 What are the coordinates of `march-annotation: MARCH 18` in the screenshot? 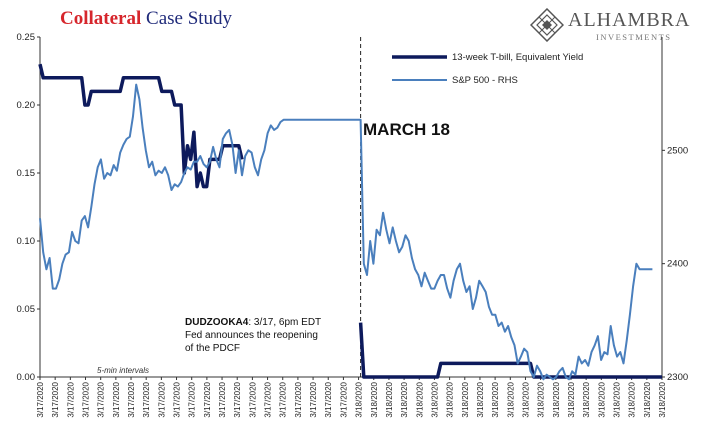 It's located at (406, 129).